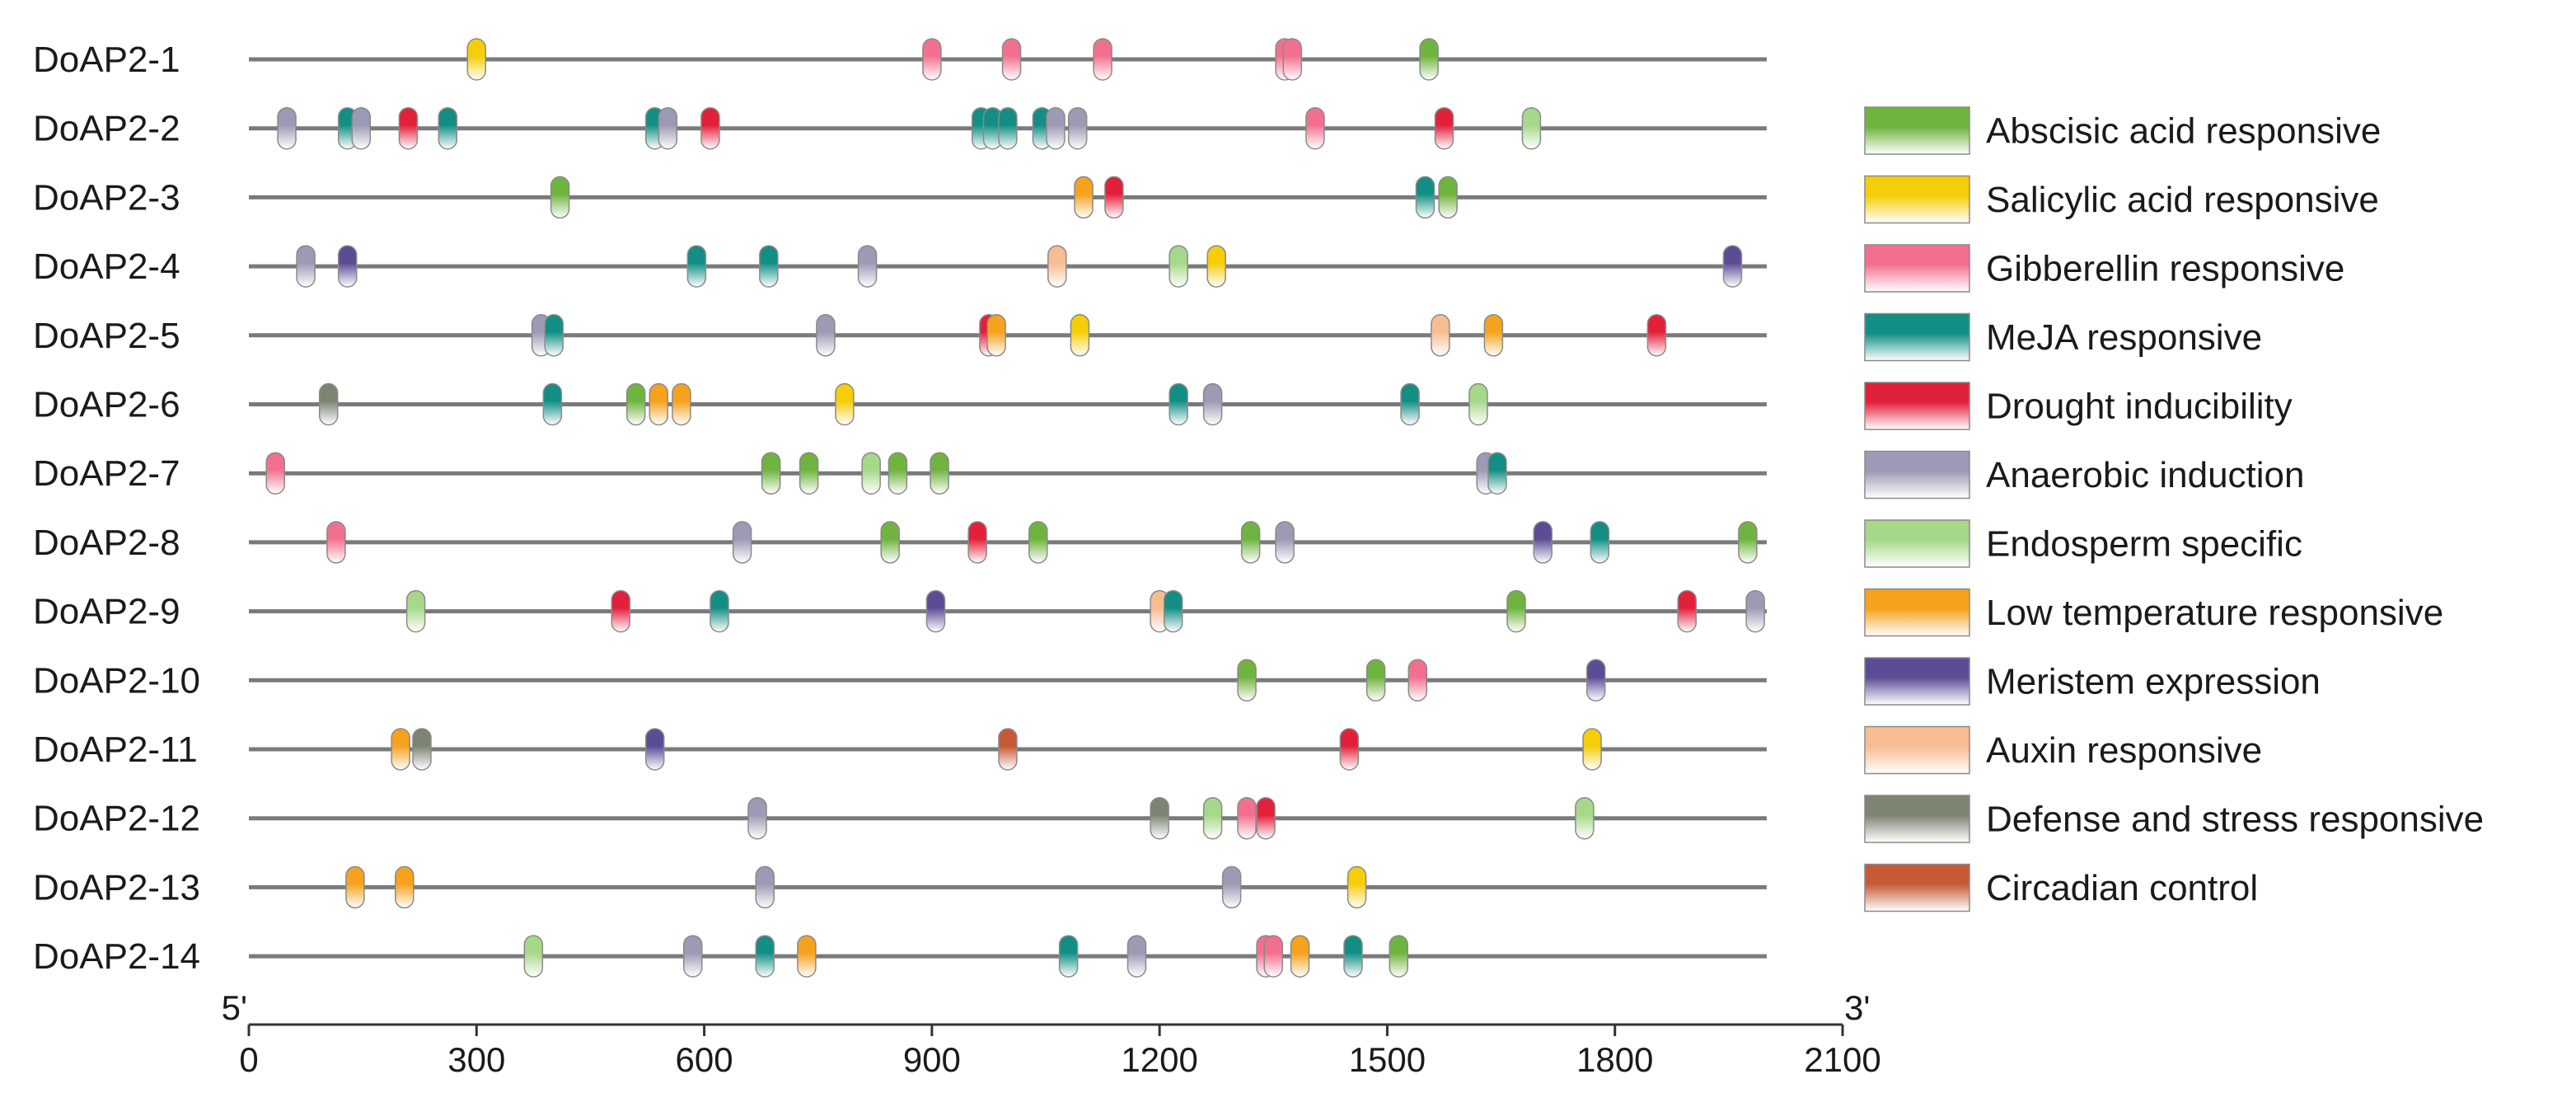 This screenshot has height=1107, width=2576. Describe the element at coordinates (1614, 1059) in the screenshot. I see `x-tick-label: 1800` at that location.